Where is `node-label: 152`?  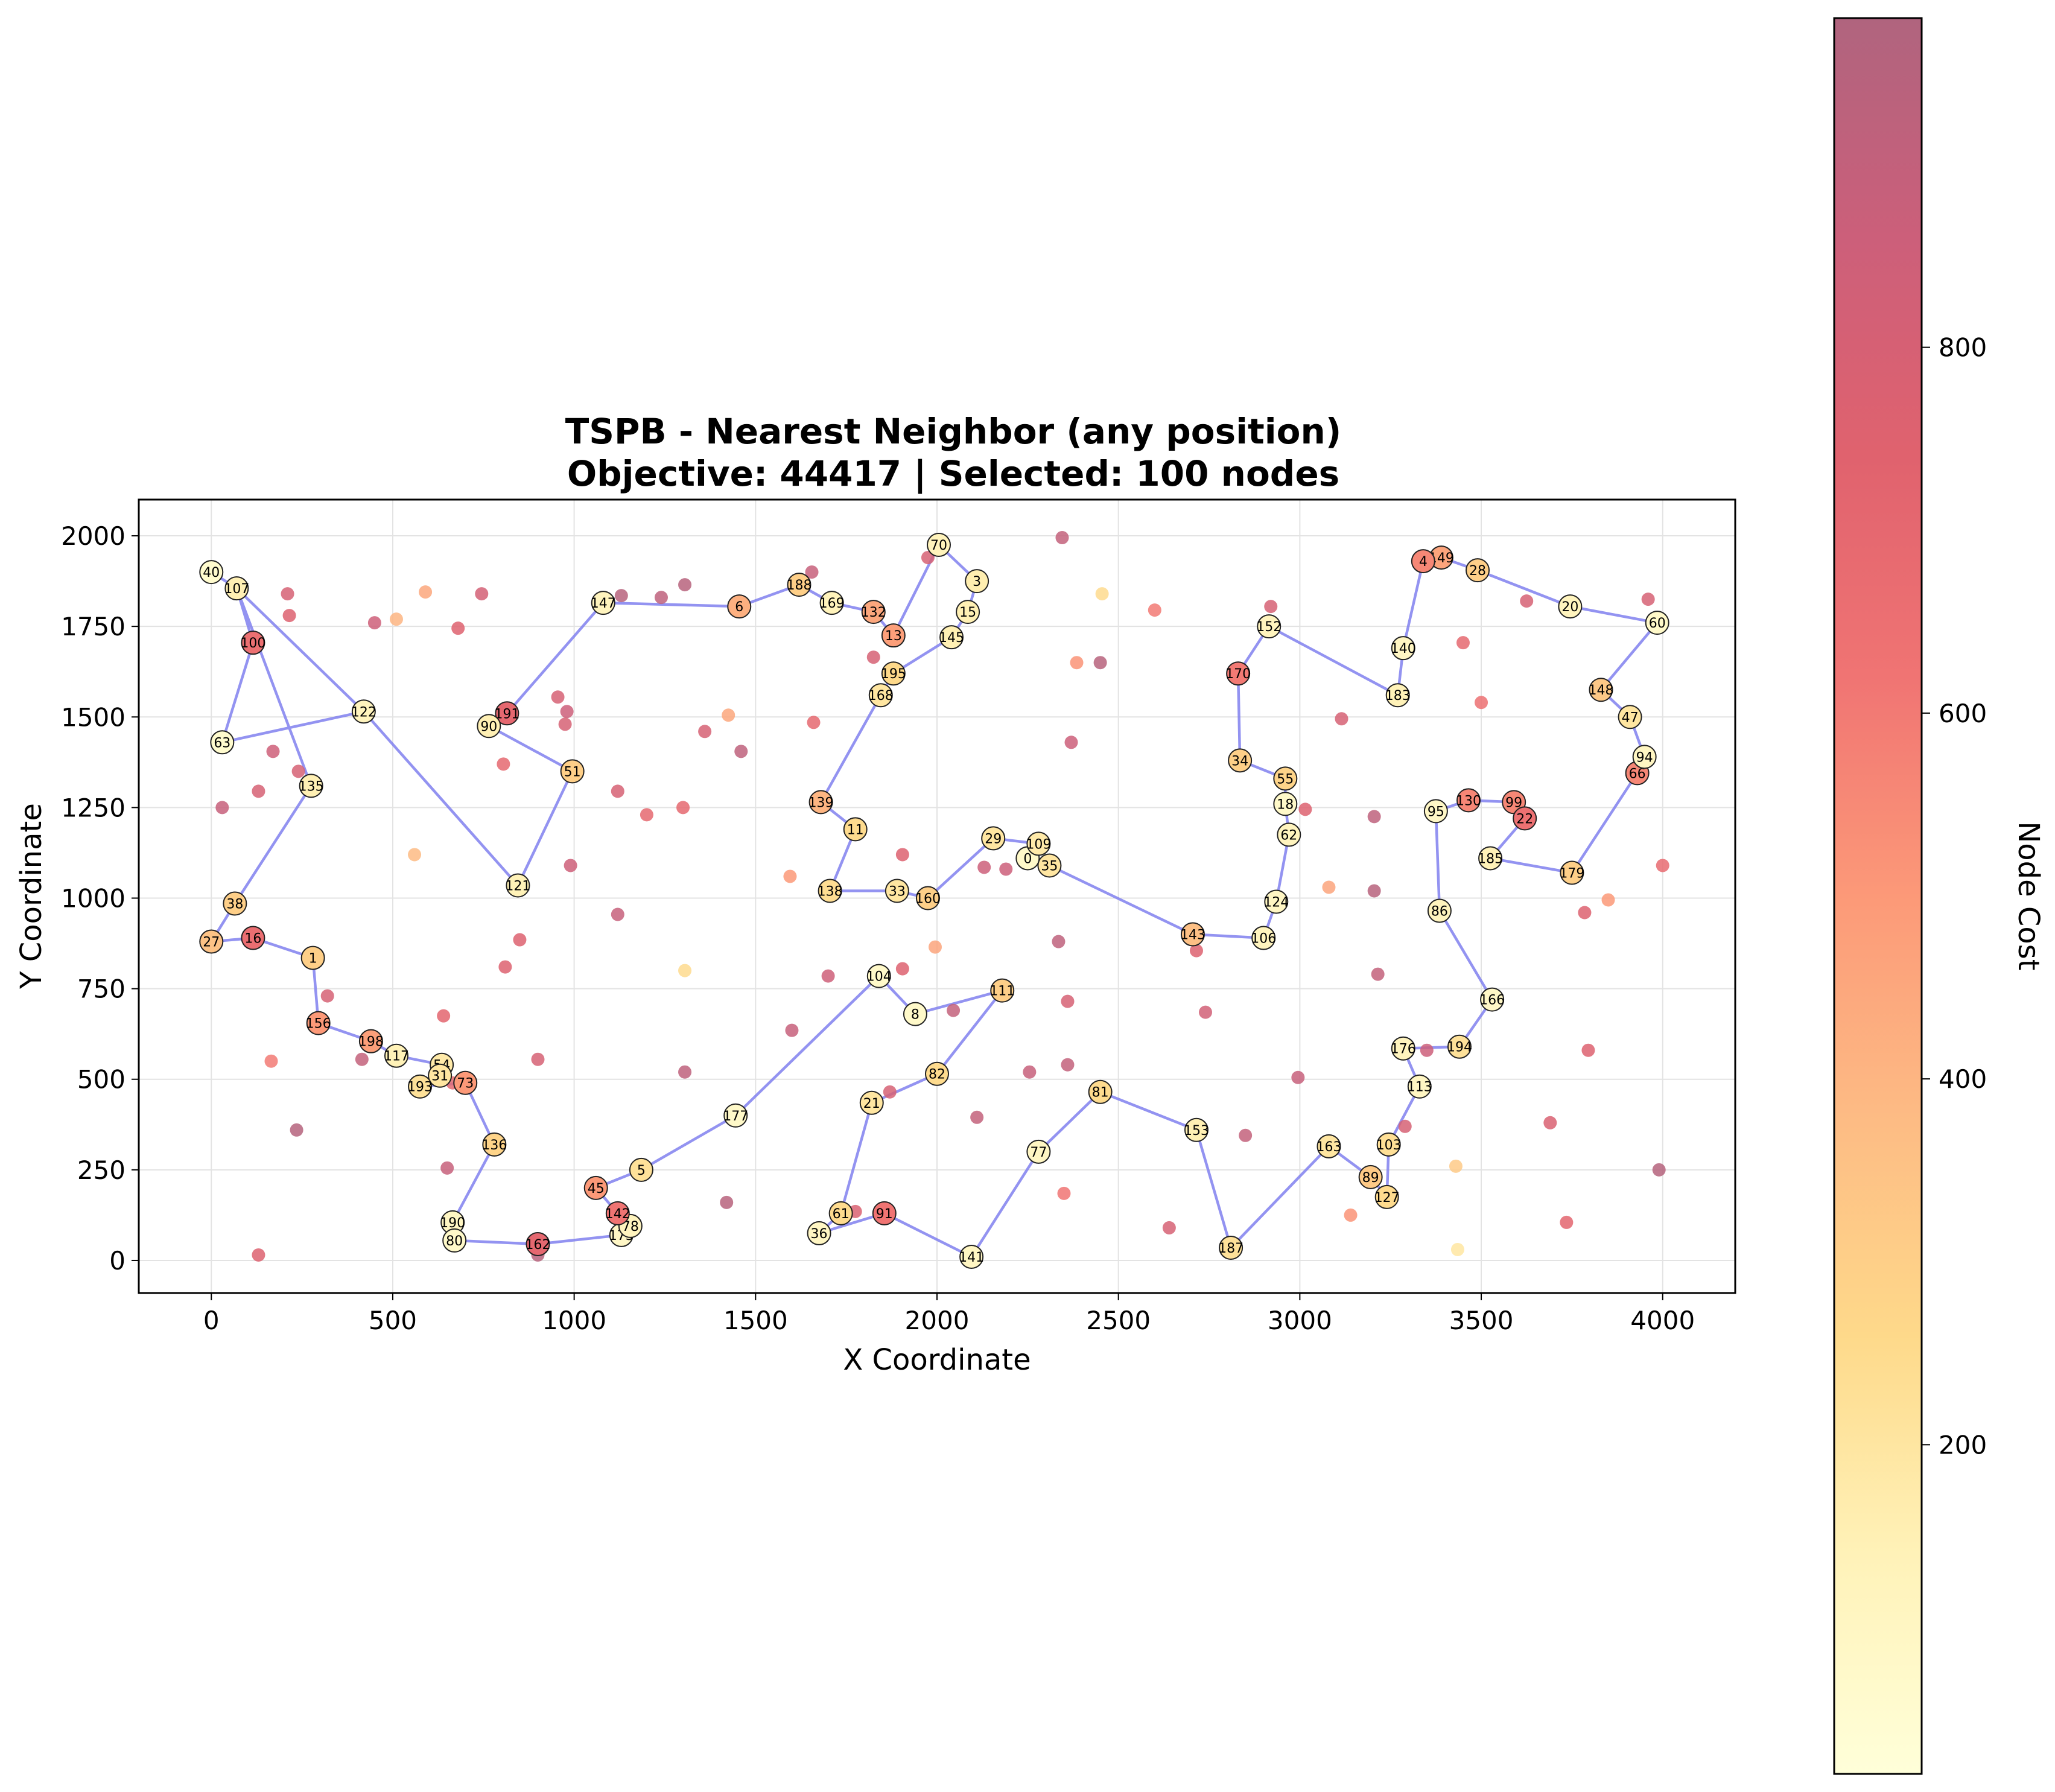
node-label: 152 is located at coordinates (1269, 627).